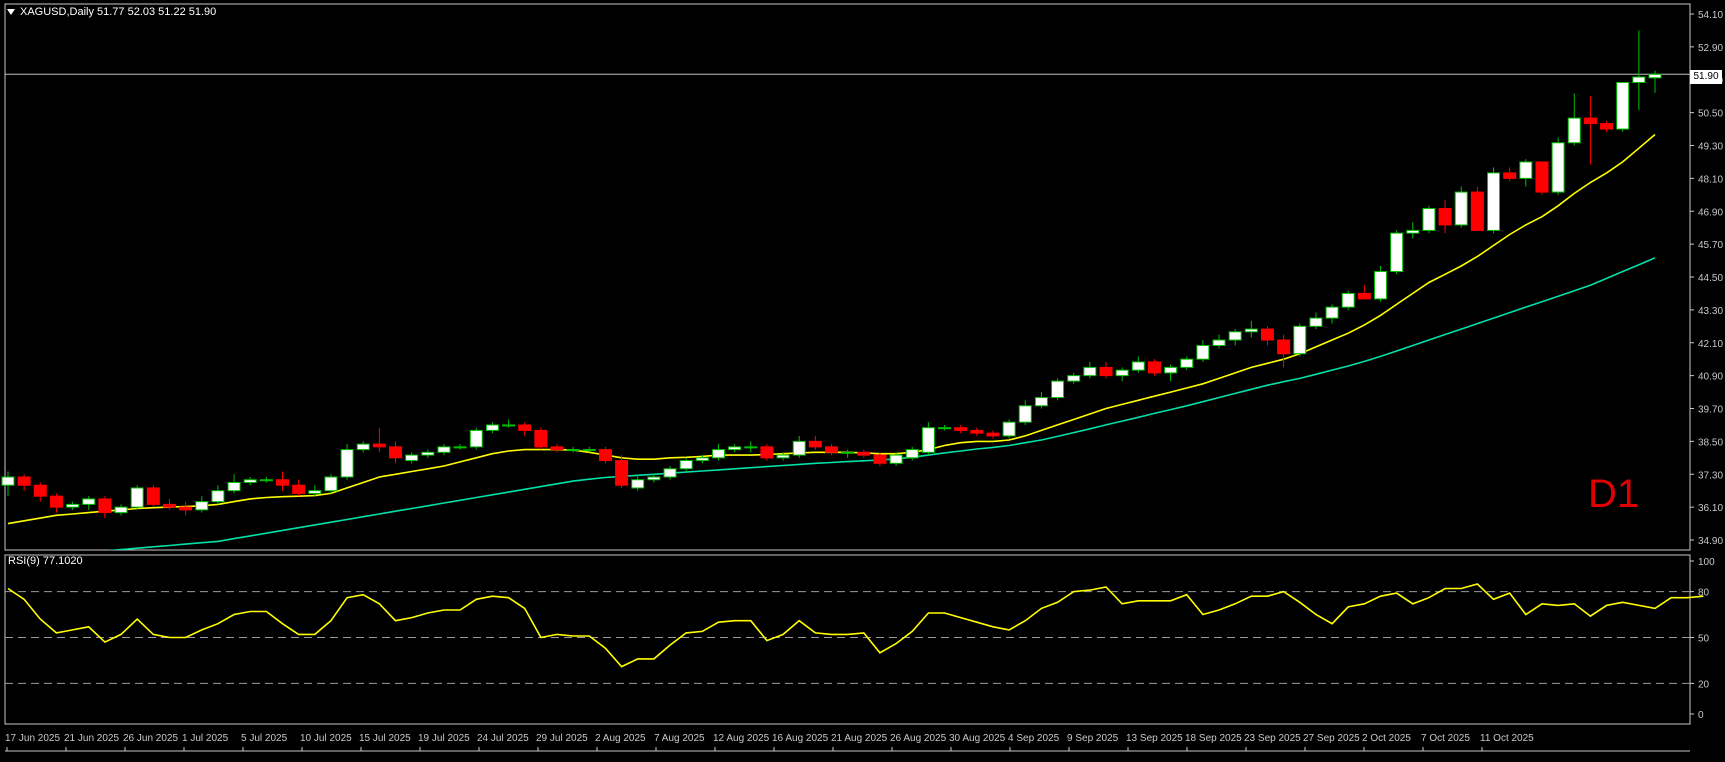  I want to click on rsi-line, so click(855, 625).